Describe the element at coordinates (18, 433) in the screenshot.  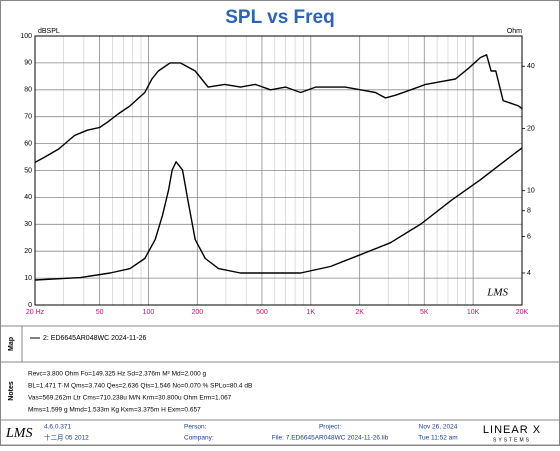
I see `footer-logo: LMS` at that location.